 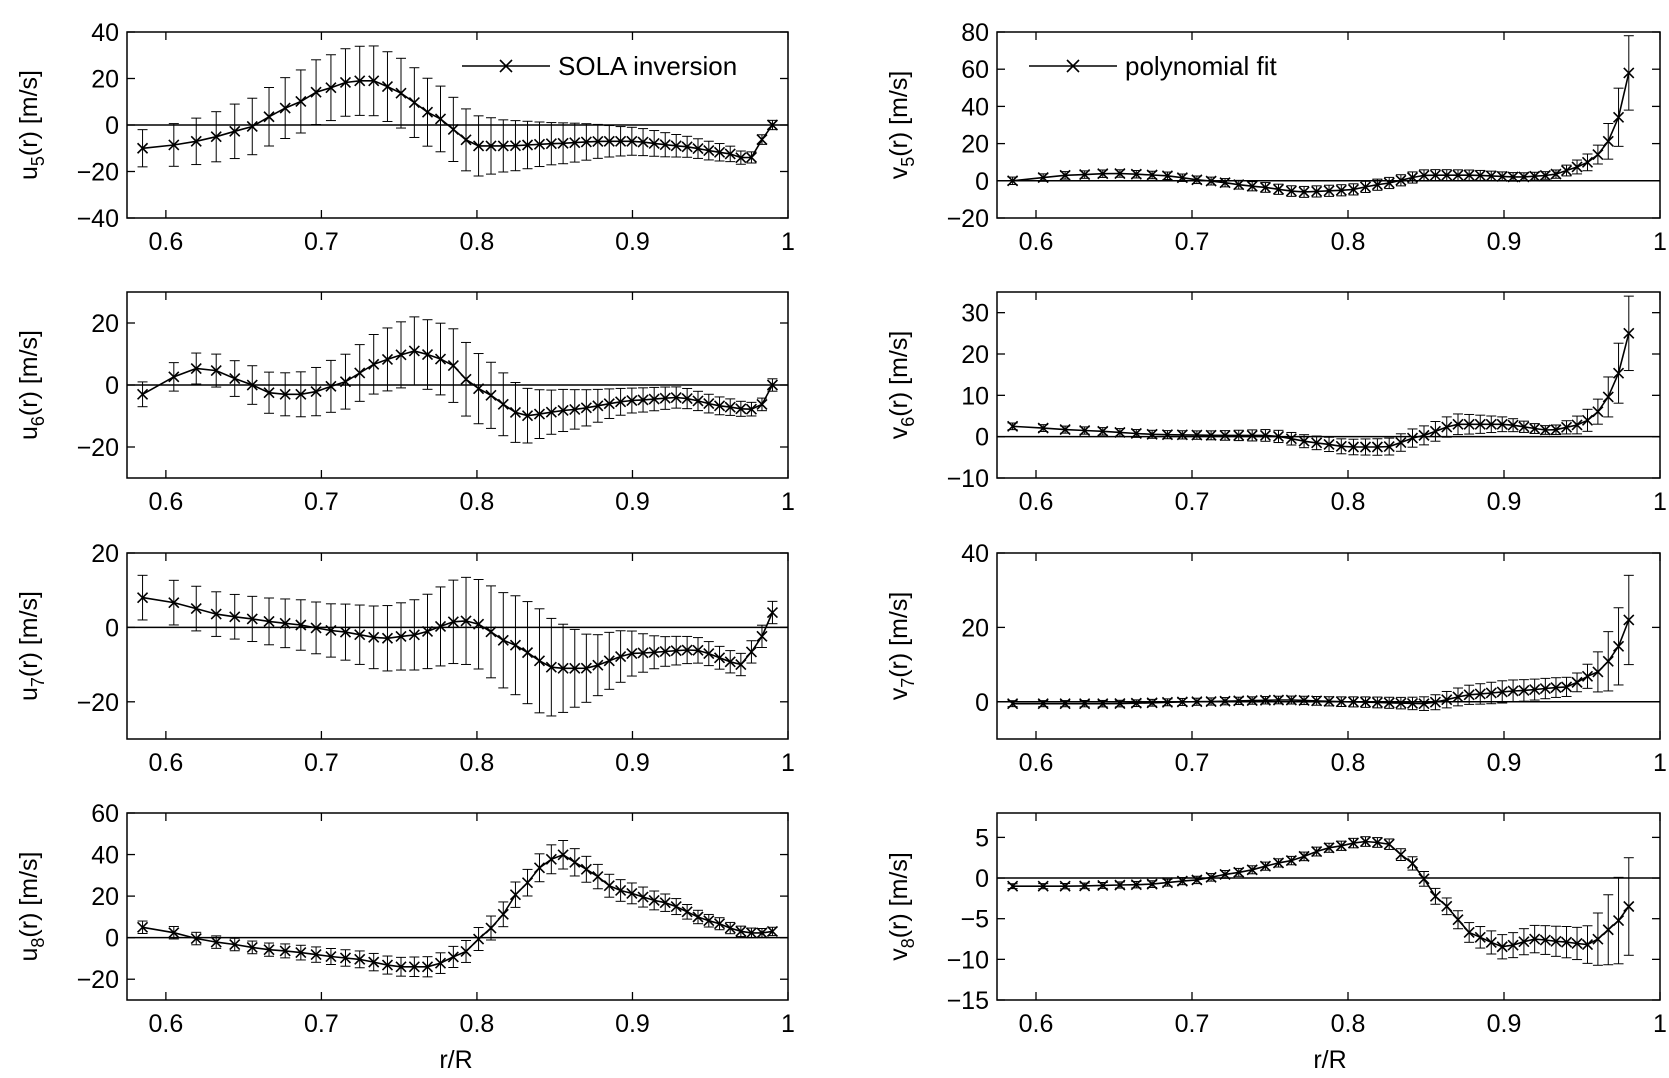 I want to click on y-tick-label-u5: 0, so click(x=112, y=126).